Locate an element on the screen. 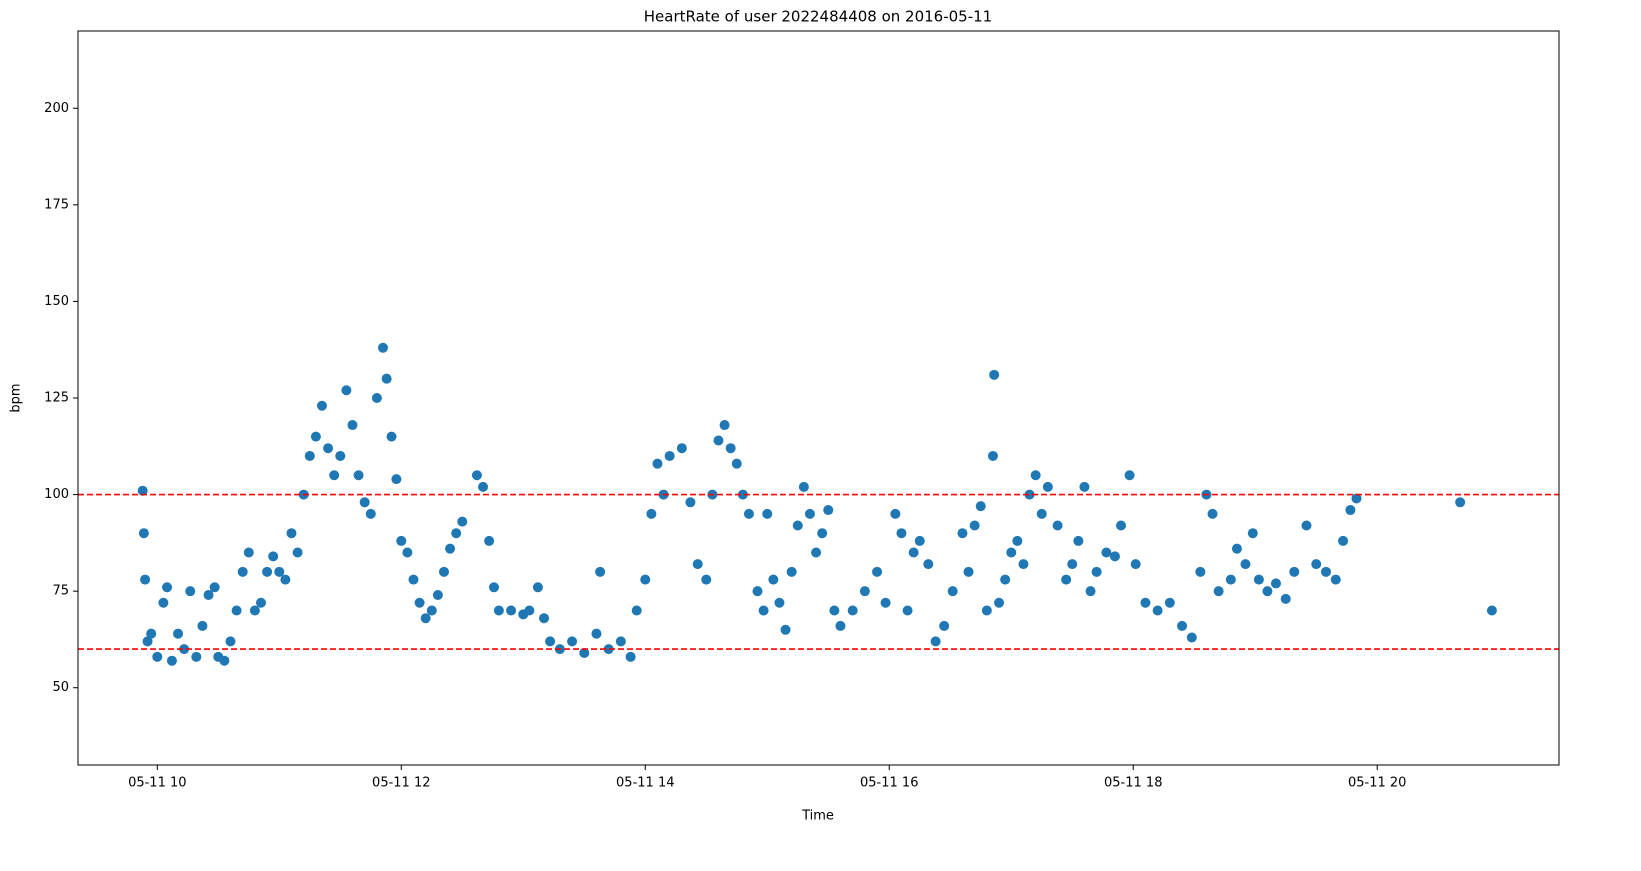 This screenshot has height=871, width=1641. y-tick-label: 100 is located at coordinates (56, 494).